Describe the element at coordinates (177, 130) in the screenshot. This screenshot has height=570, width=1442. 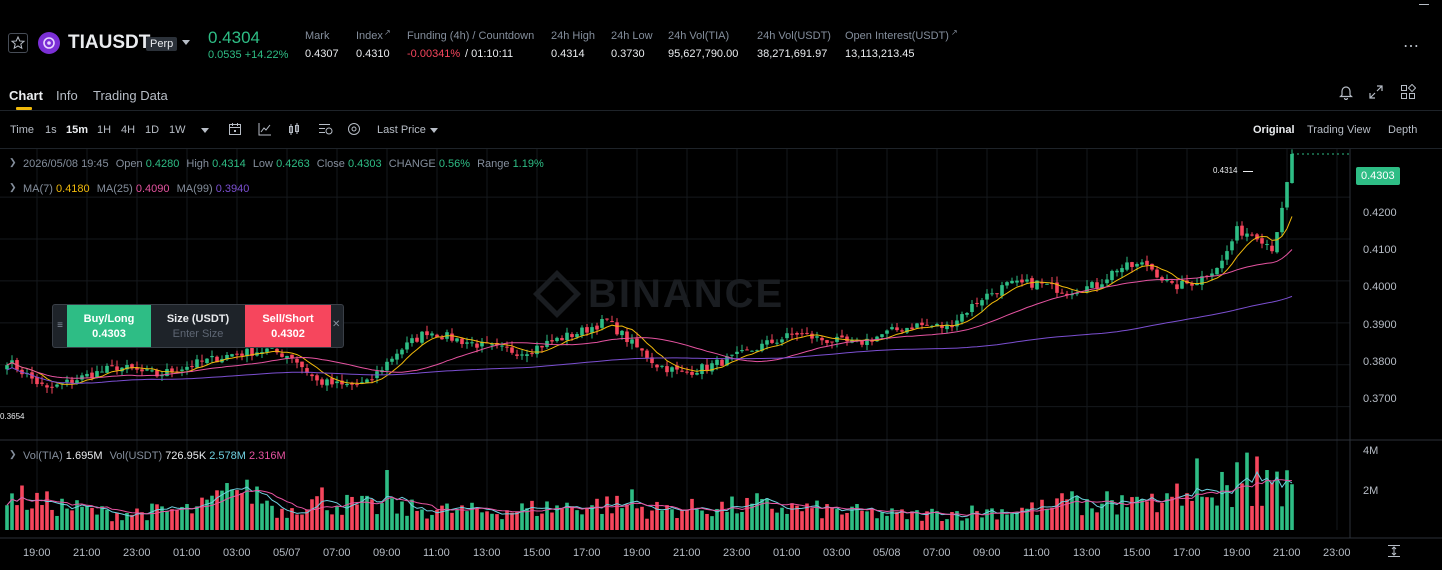
I see `interval-1w: 1W` at that location.